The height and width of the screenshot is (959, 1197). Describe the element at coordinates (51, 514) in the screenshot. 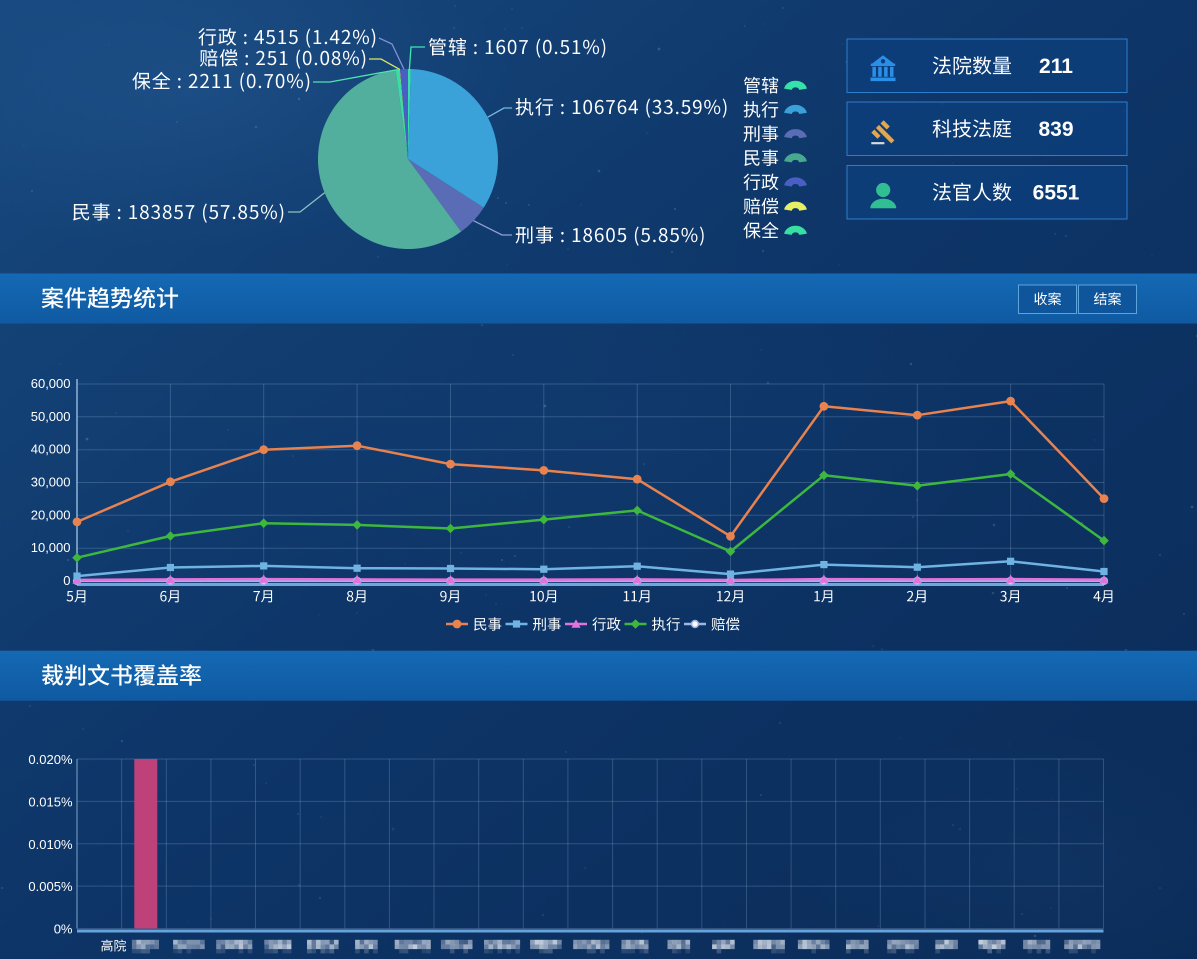

I see `svg-text: 20,000` at that location.